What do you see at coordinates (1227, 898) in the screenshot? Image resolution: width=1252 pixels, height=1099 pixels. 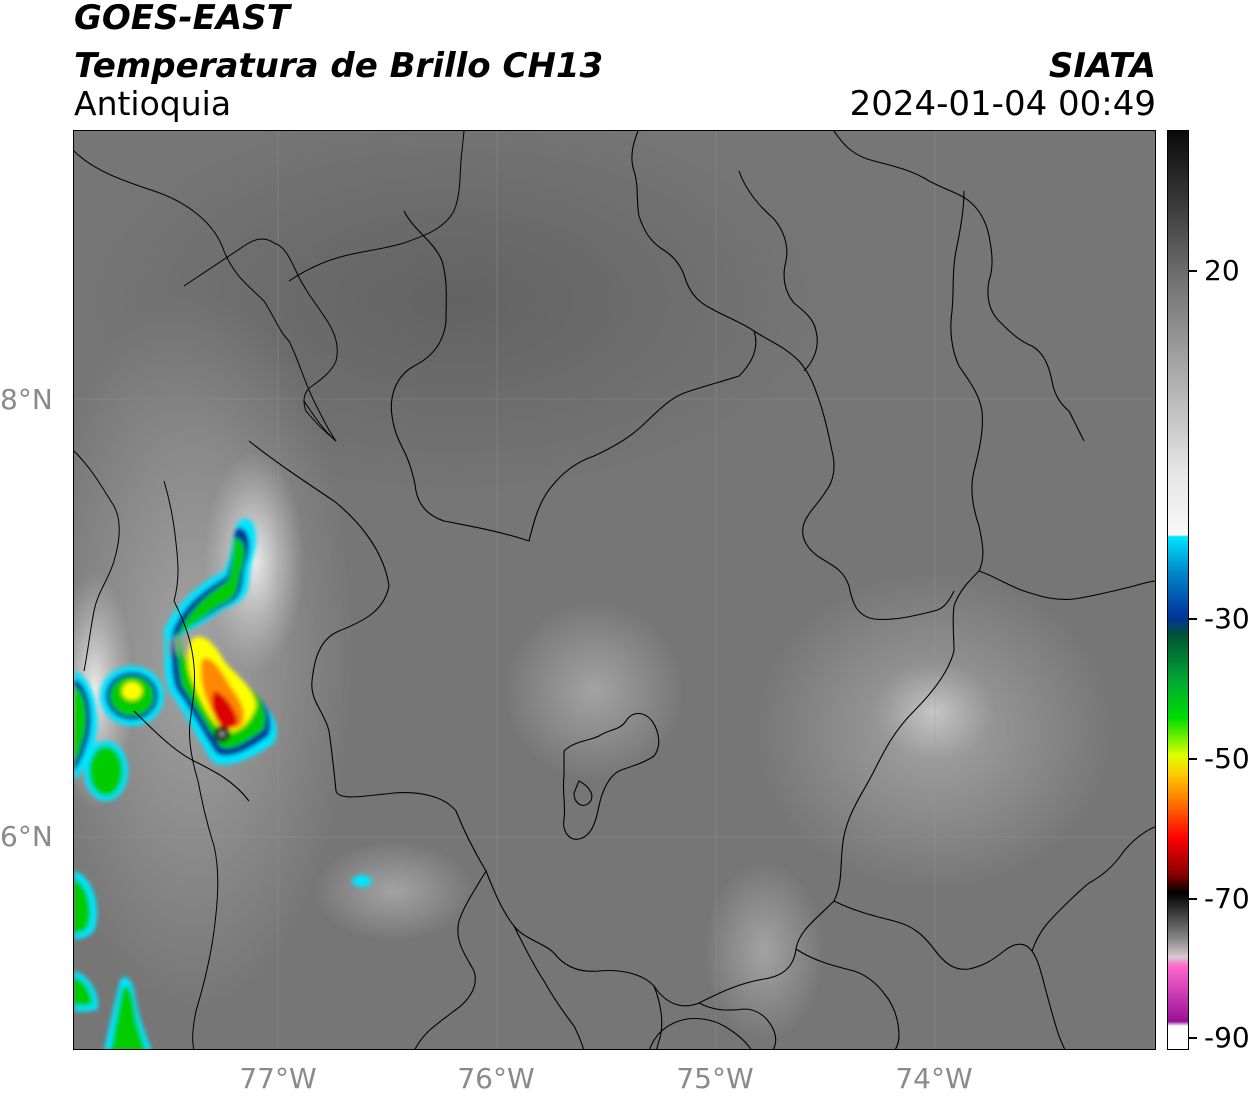 I see `colorbar-label-minus70: -70` at bounding box center [1227, 898].